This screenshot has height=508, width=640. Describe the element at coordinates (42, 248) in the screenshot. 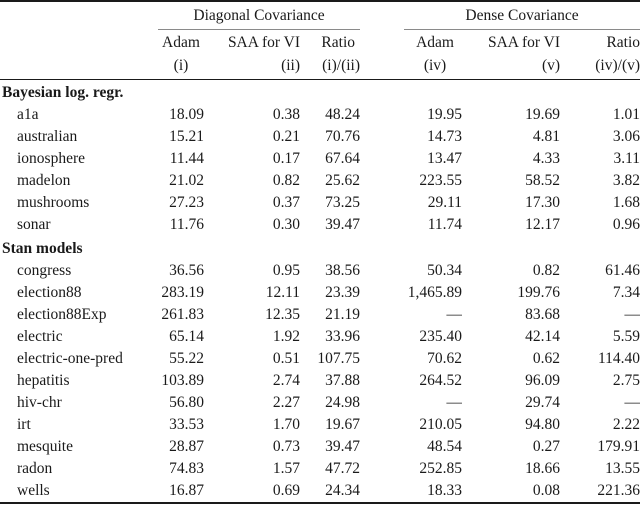

I see `section-title: Stan models` at that location.